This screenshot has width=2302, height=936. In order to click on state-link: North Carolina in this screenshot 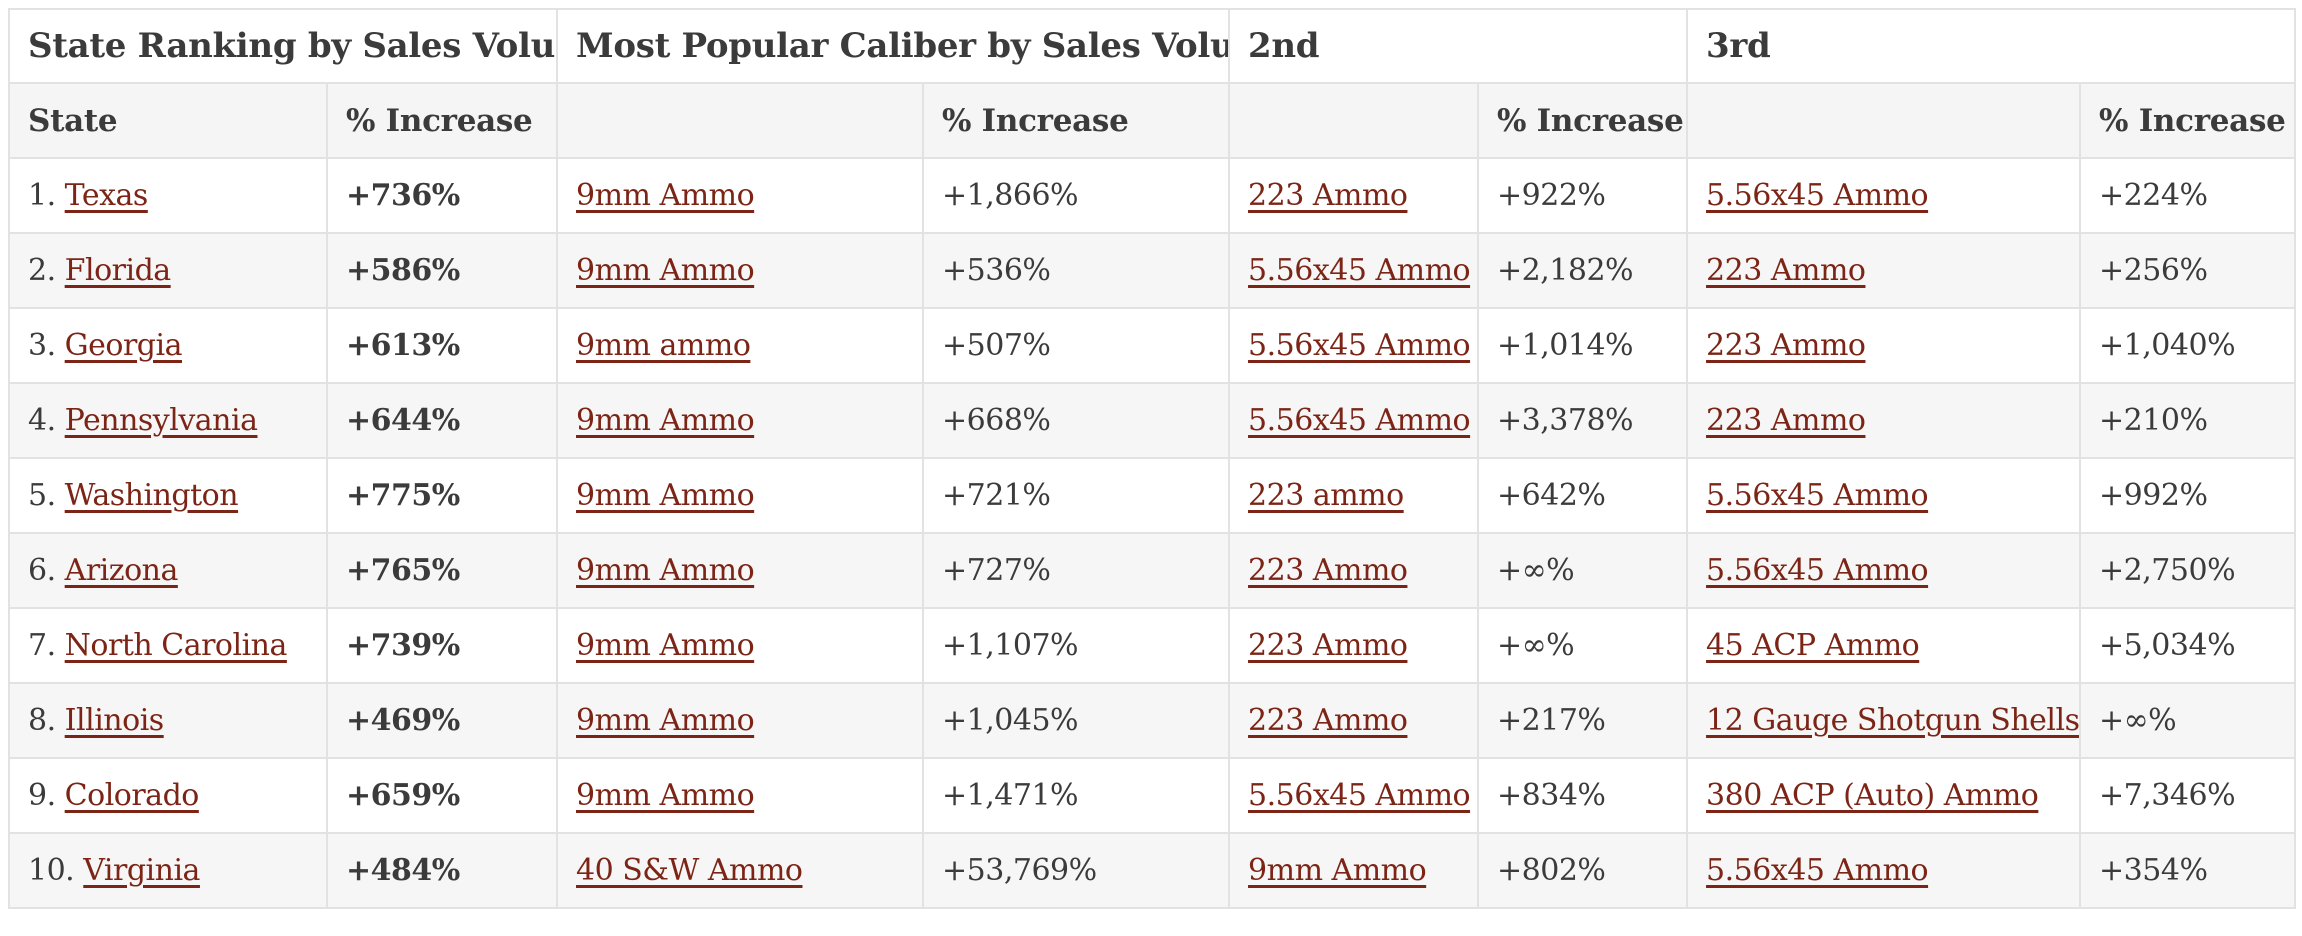, I will do `click(176, 645)`.